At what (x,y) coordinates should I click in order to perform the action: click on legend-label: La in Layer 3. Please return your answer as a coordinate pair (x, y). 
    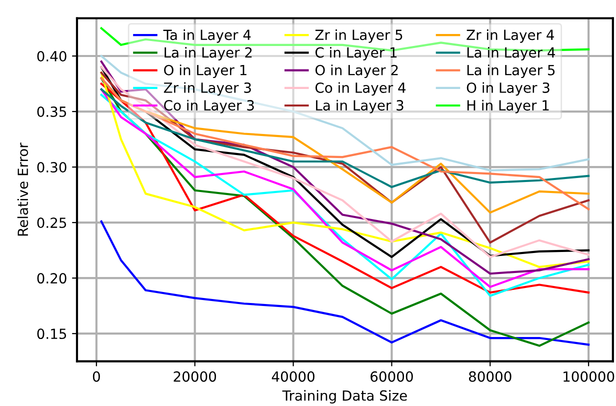
    Looking at the image, I should click on (360, 107).